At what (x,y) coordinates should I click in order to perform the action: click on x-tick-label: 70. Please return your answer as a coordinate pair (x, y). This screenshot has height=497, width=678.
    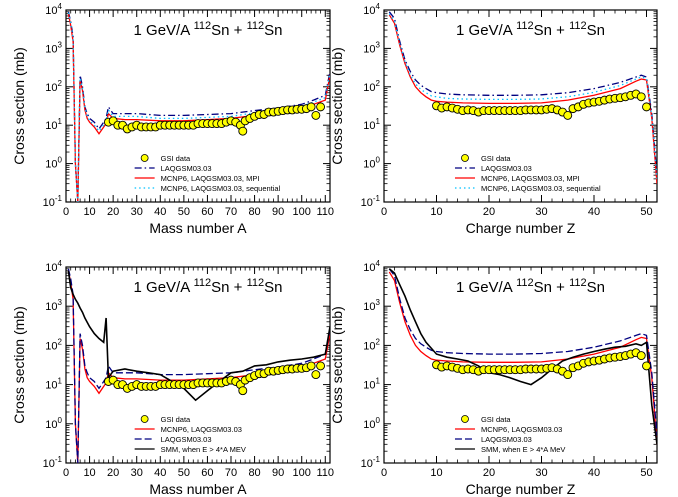
    Looking at the image, I should click on (231, 473).